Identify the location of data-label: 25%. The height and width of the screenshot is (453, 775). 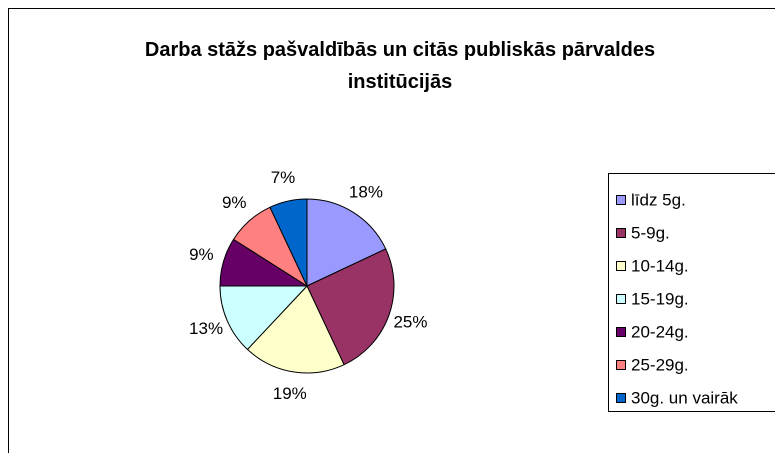
(410, 322).